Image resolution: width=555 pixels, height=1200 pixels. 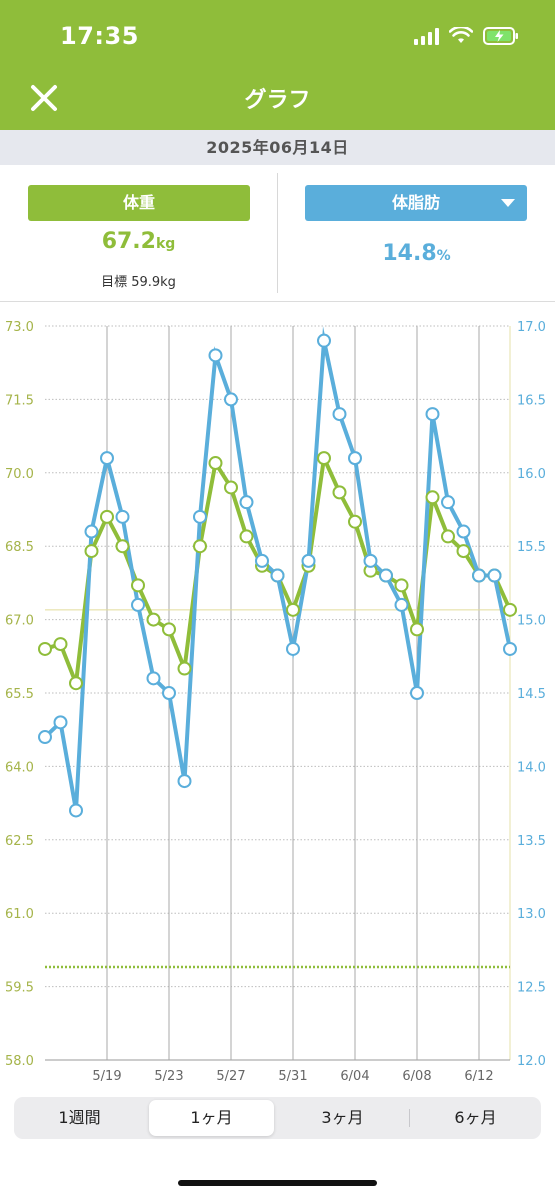 I want to click on weight-unit: kg, so click(x=165, y=244).